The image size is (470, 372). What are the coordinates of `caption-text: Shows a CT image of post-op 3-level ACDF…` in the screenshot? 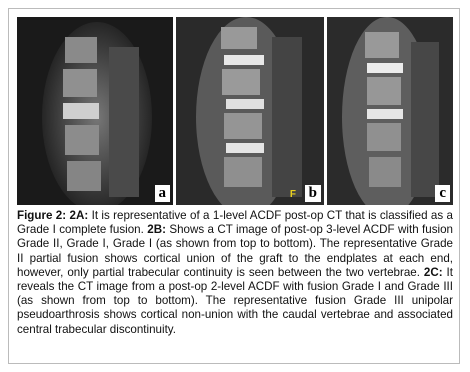 It's located at (235, 251).